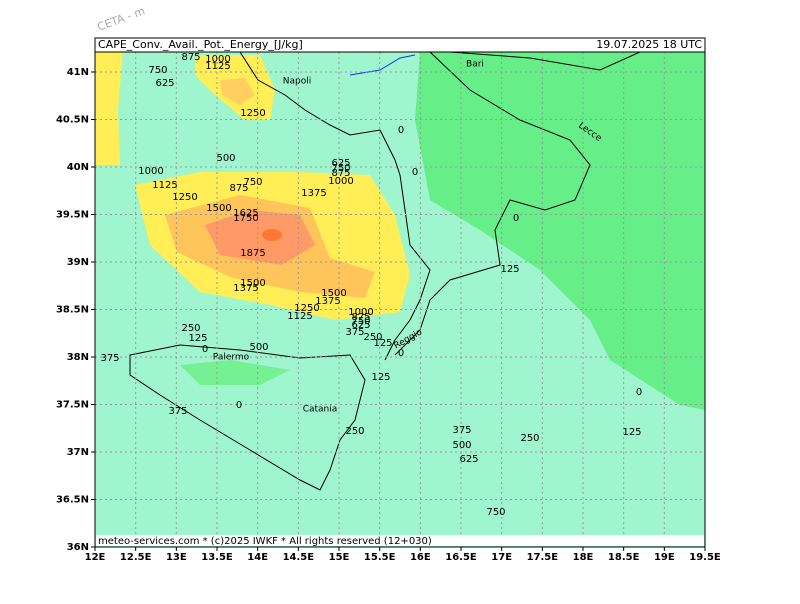 The width and height of the screenshot is (800, 604). Describe the element at coordinates (320, 410) in the screenshot. I see `city-label: Catania` at that location.